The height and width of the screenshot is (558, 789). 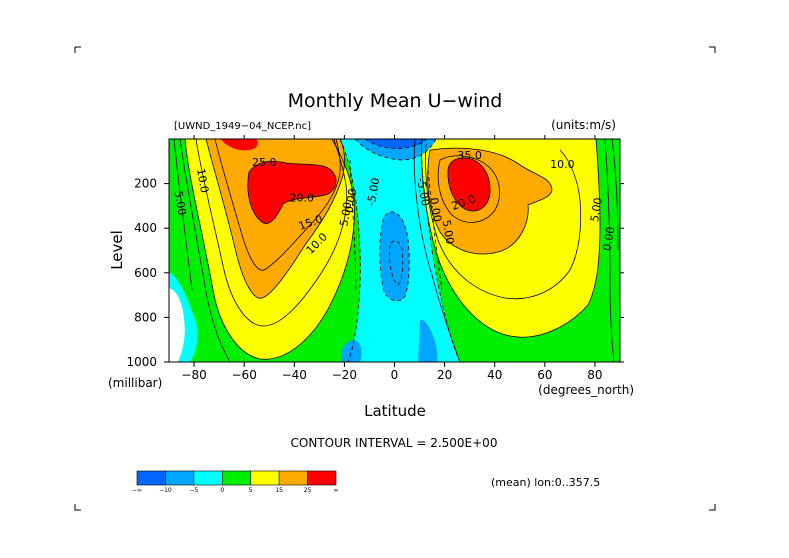 What do you see at coordinates (145, 317) in the screenshot?
I see `y-tick-label: 800` at bounding box center [145, 317].